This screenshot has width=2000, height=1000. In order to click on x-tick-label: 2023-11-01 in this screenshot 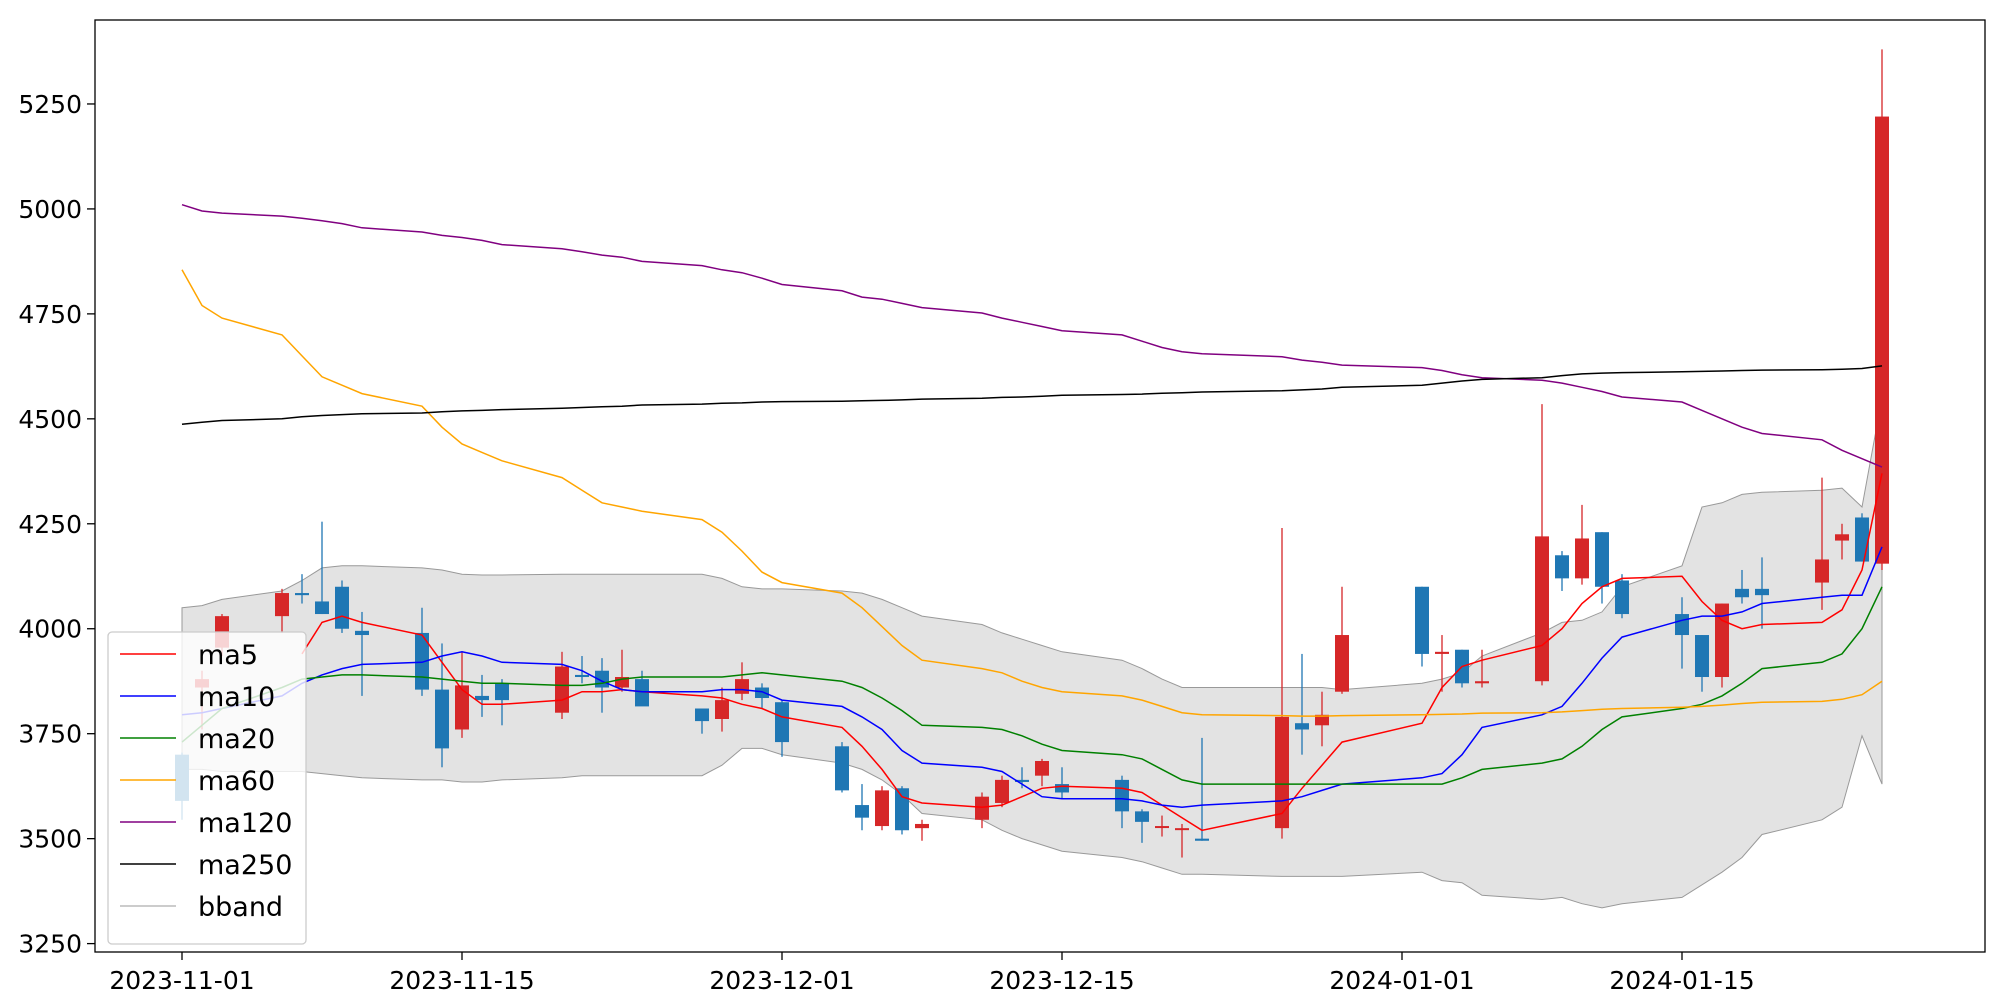, I will do `click(181, 980)`.